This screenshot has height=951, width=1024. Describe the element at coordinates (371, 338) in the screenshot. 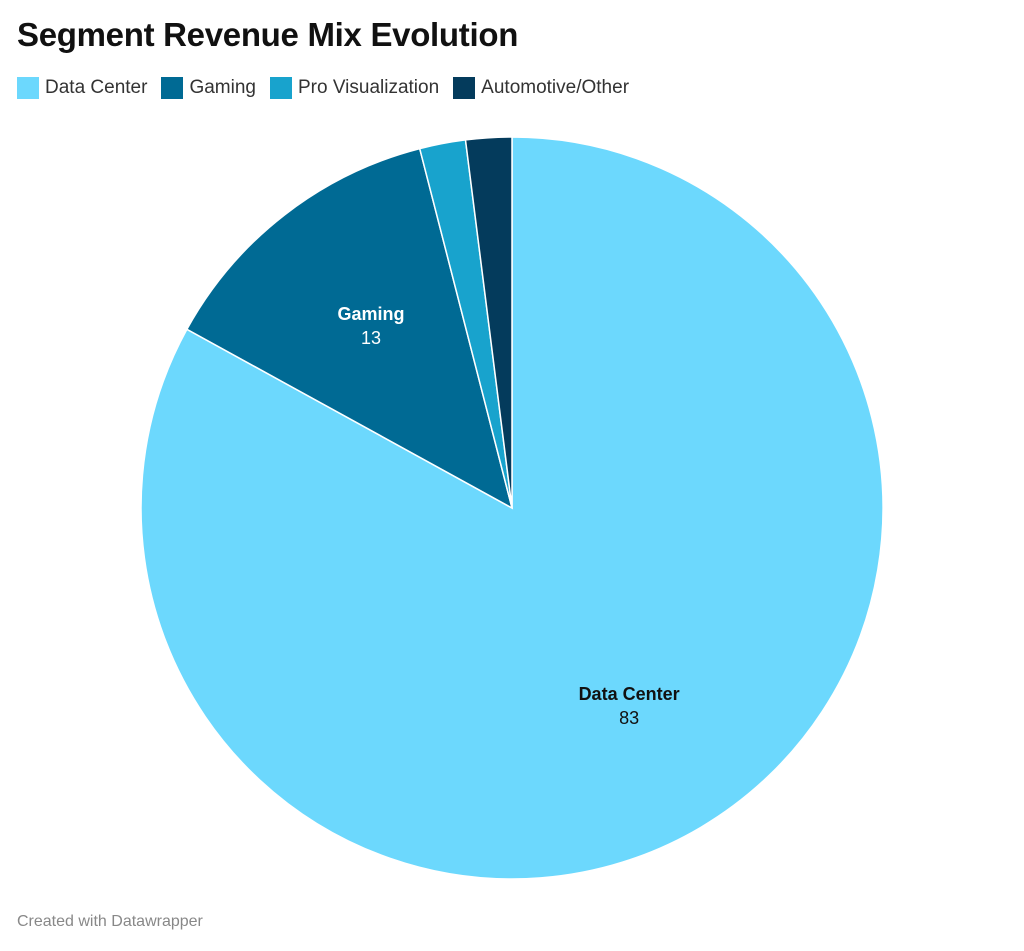

I see `slice-value: 13` at that location.